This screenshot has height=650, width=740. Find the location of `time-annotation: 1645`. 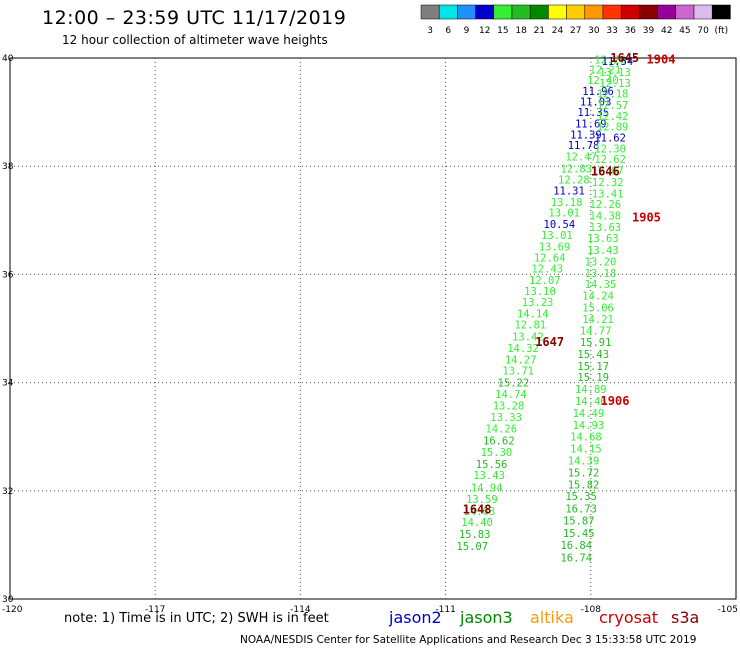

time-annotation: 1645 is located at coordinates (624, 58).